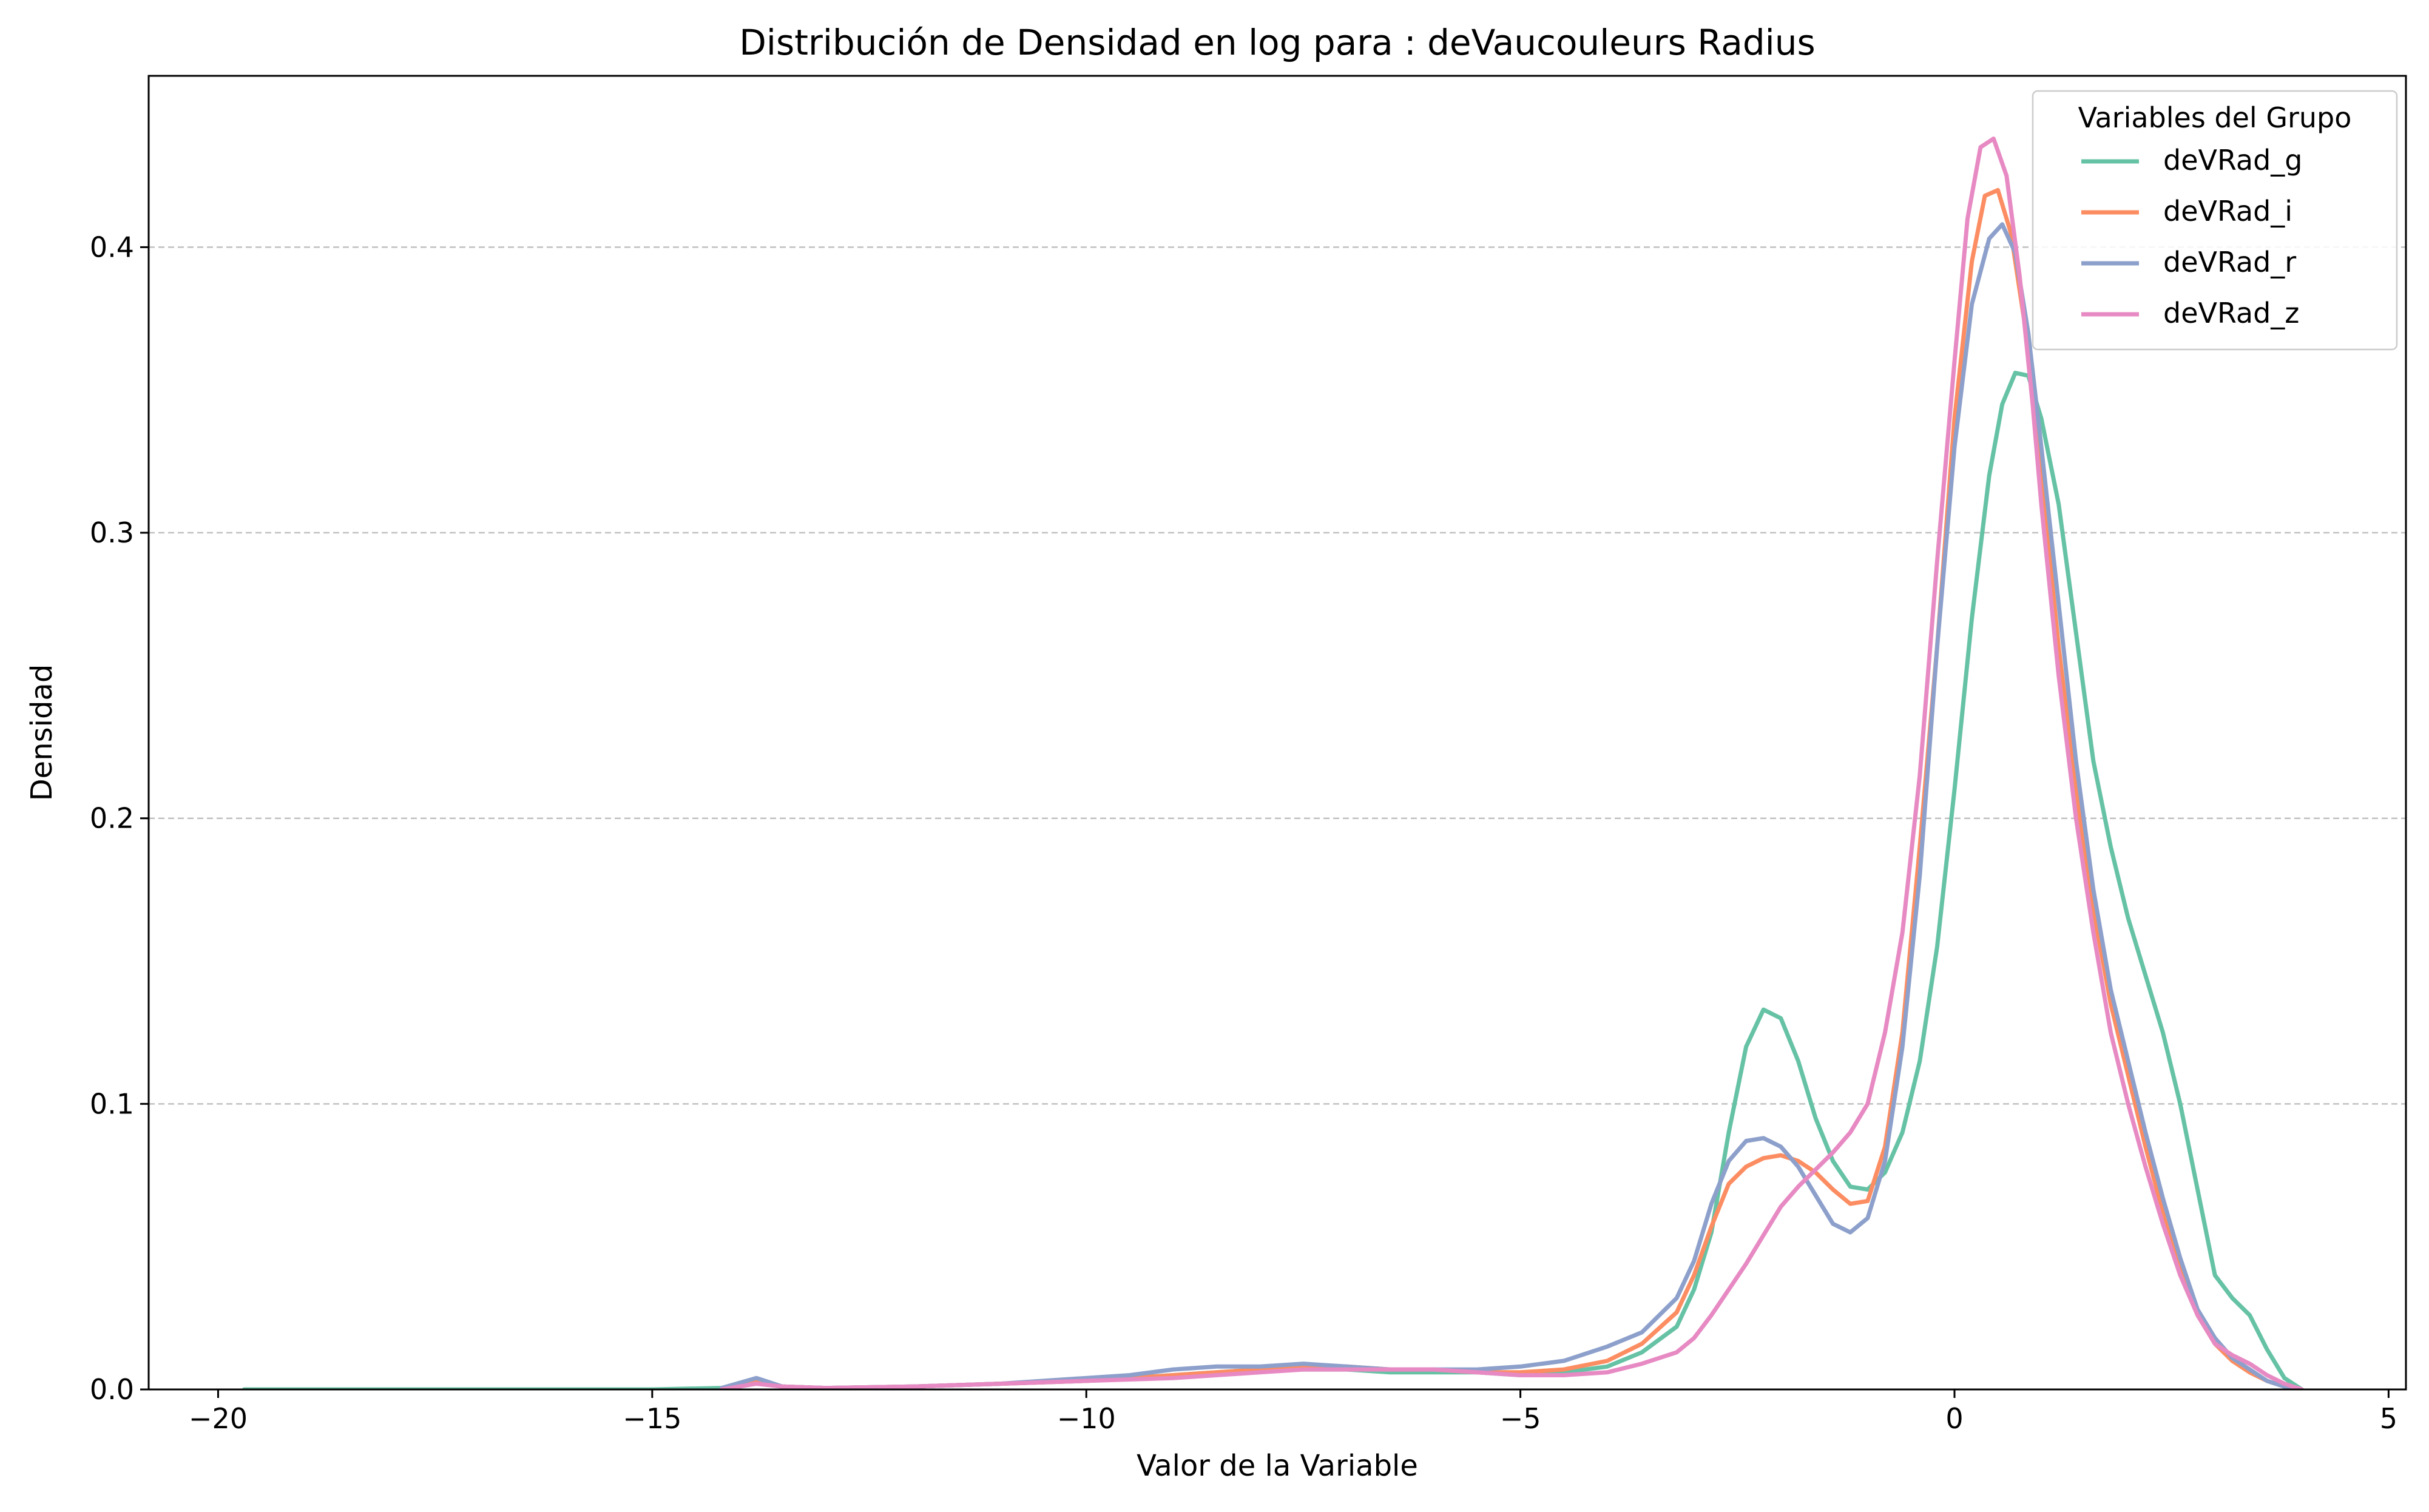  Describe the element at coordinates (1293, 1412) in the screenshot. I see `x-axis: −20 −15 −10 −5 0 5` at that location.